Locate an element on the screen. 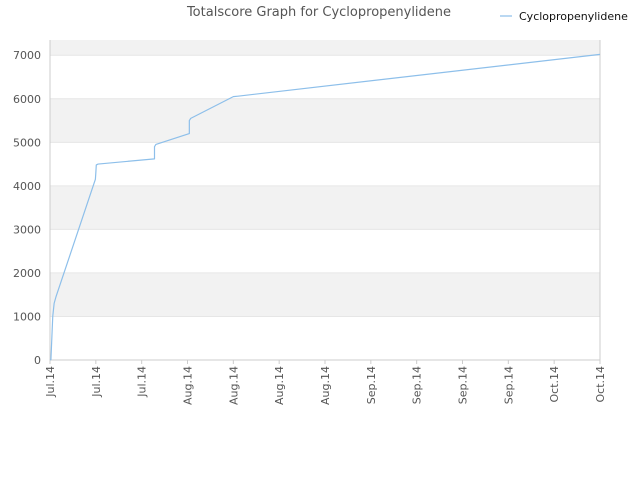  legend: Cyclopropenylidene is located at coordinates (564, 16).